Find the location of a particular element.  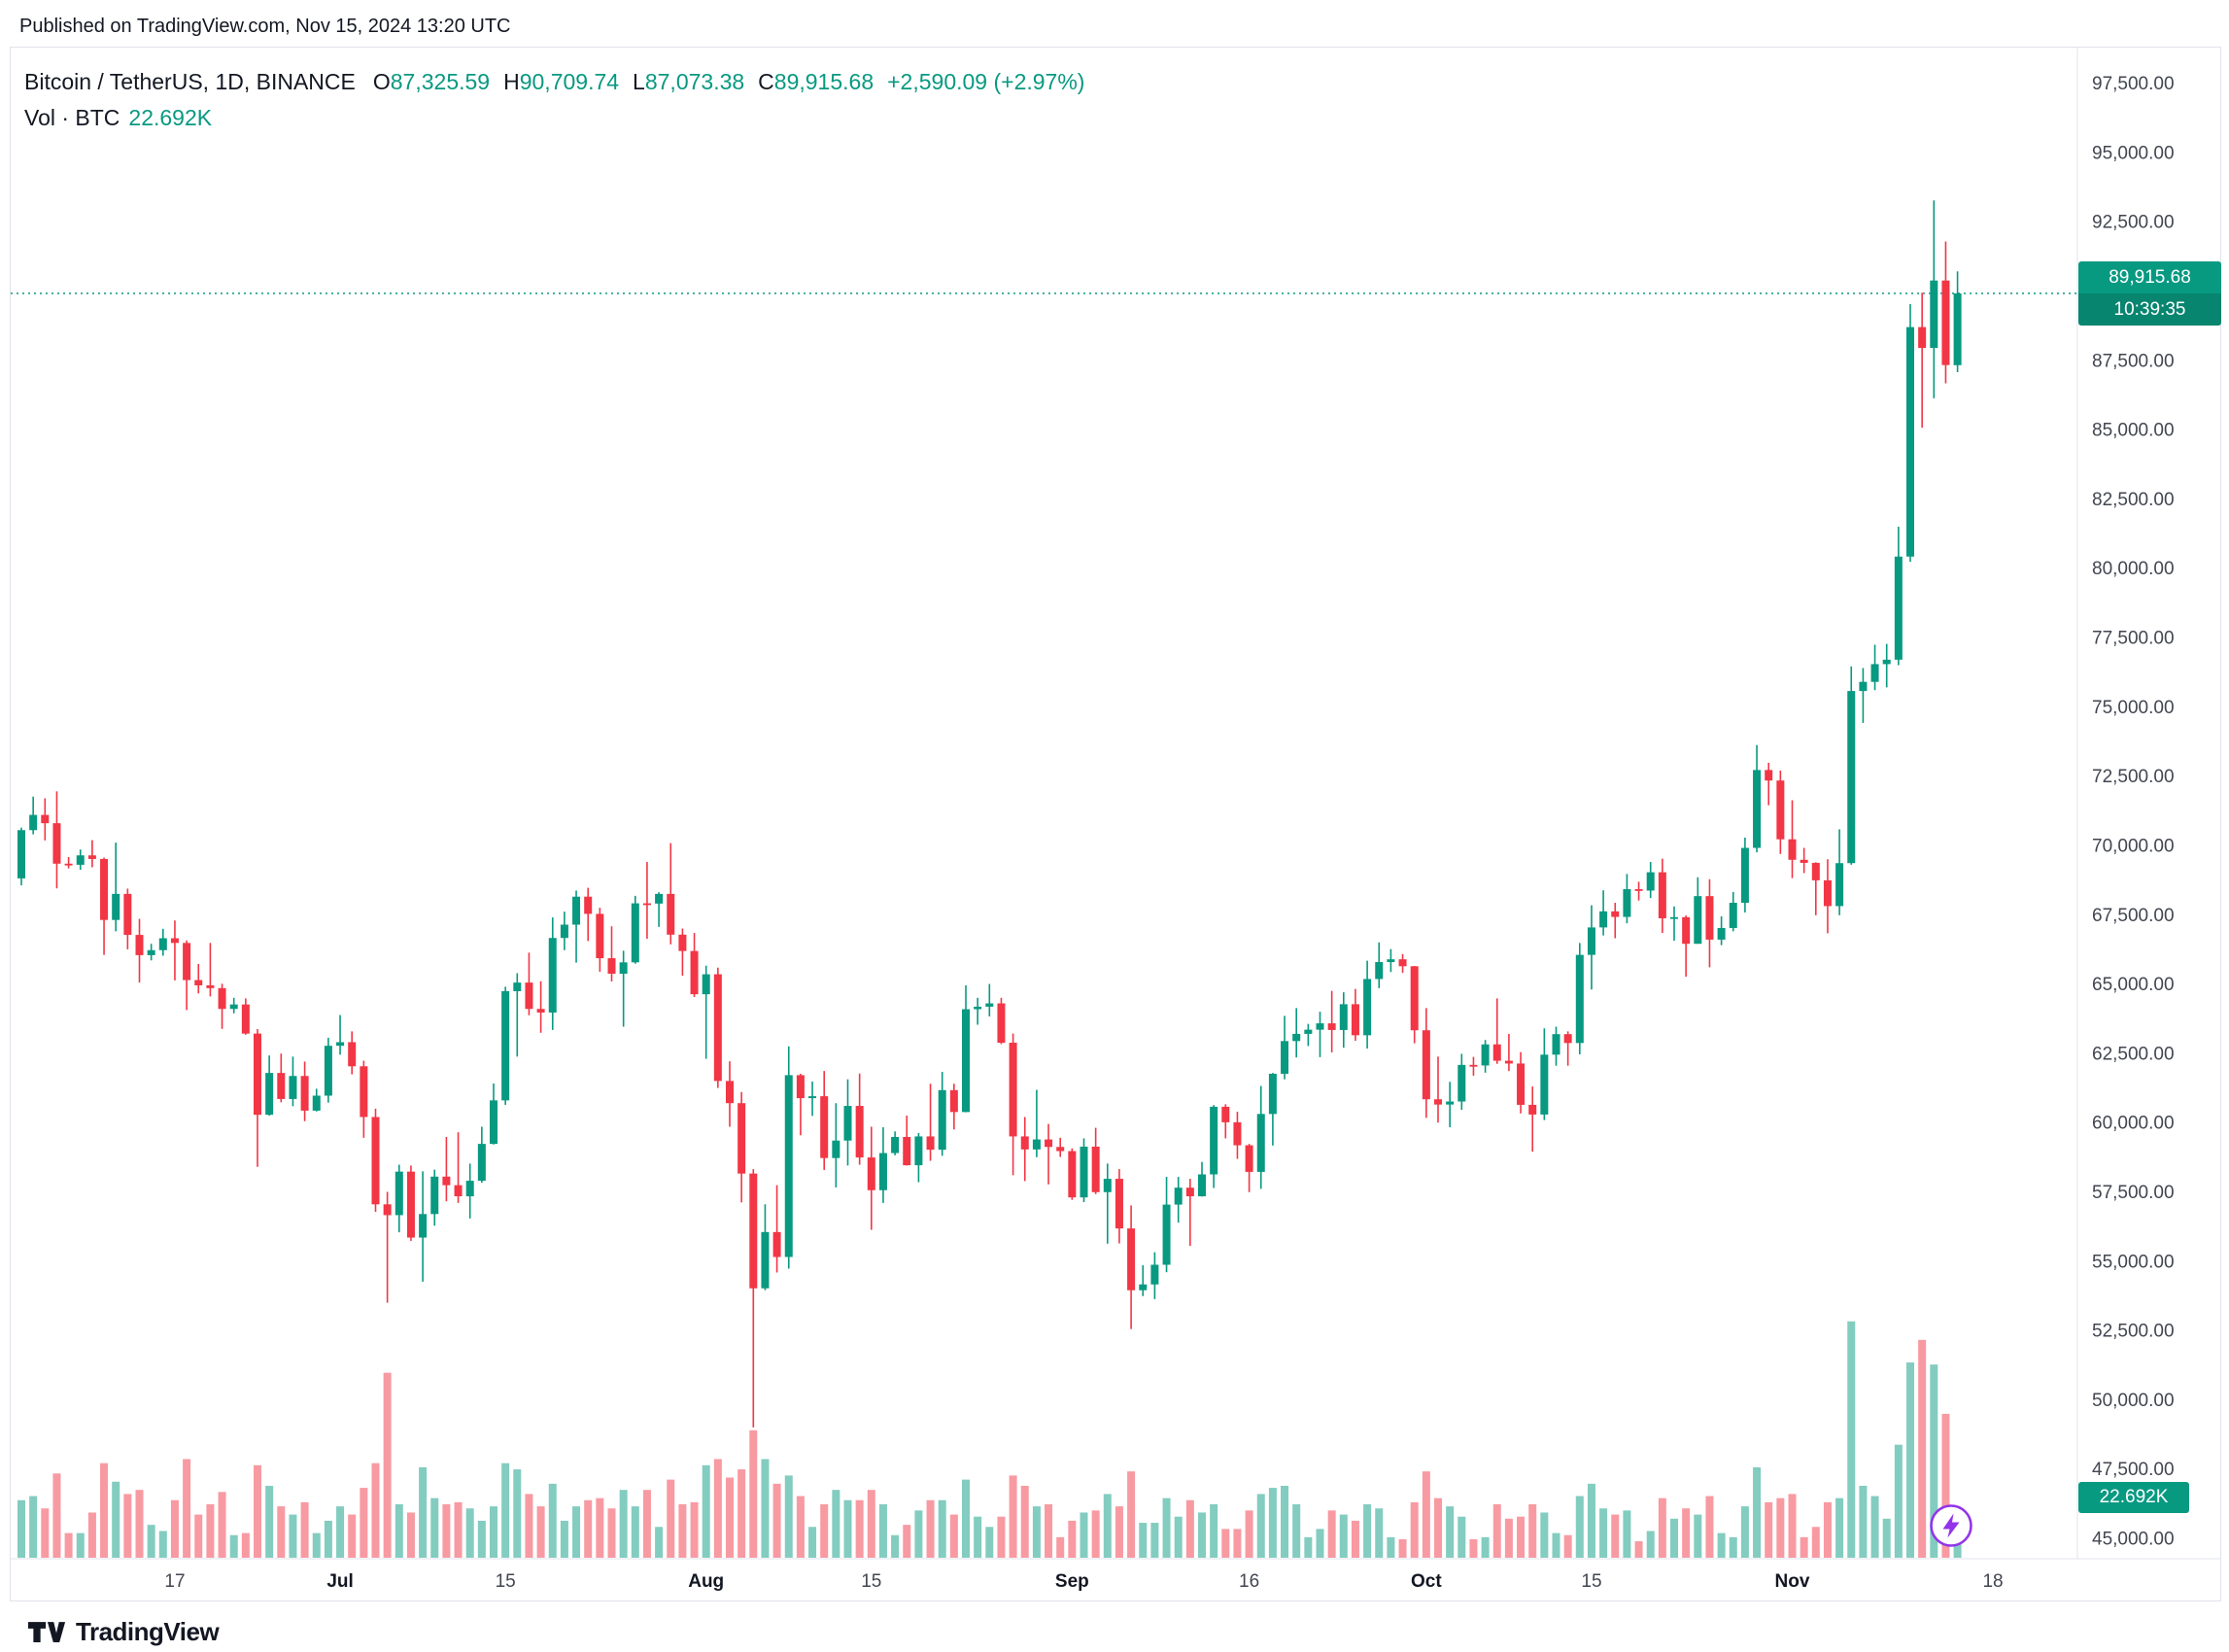

svg-text: 77,500.00 is located at coordinates (2133, 639).